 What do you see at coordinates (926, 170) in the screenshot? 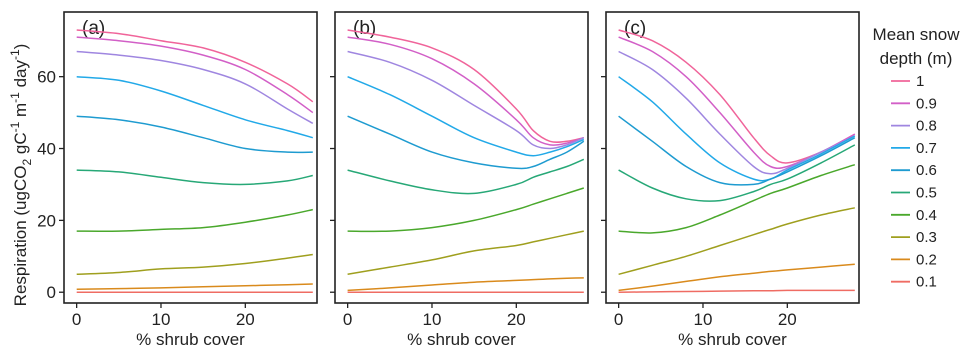
I see `legend-label: 0.6` at bounding box center [926, 170].